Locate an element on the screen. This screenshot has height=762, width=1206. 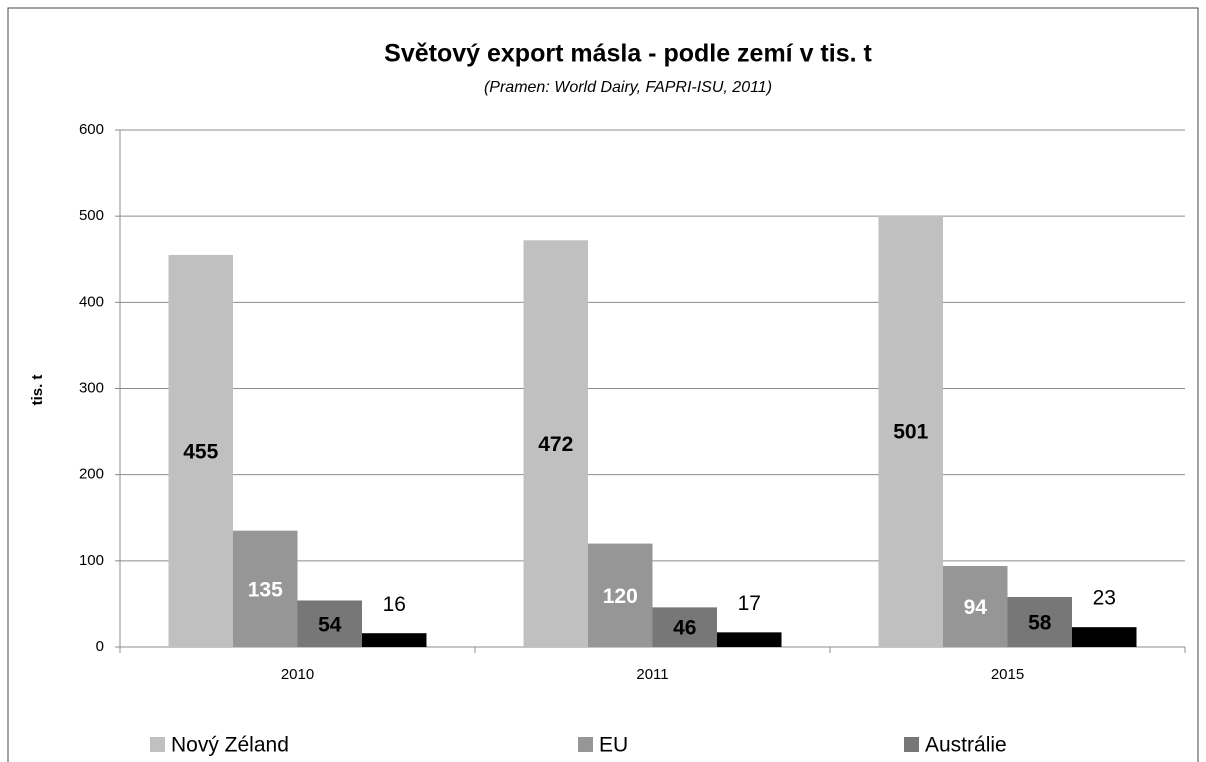
data-label: 16 is located at coordinates (394, 604).